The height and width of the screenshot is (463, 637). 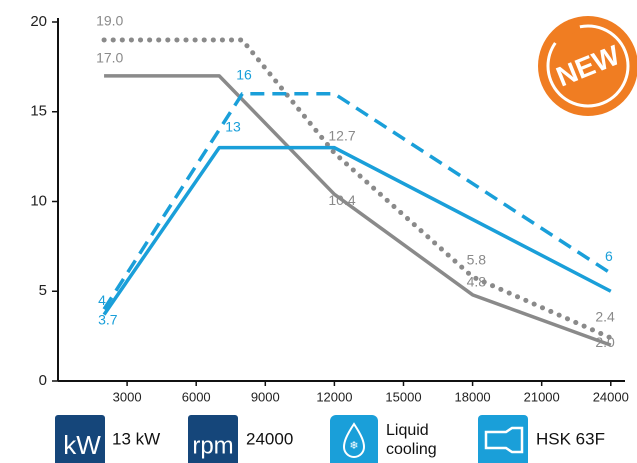 I want to click on drop-icon, so click(x=354, y=440).